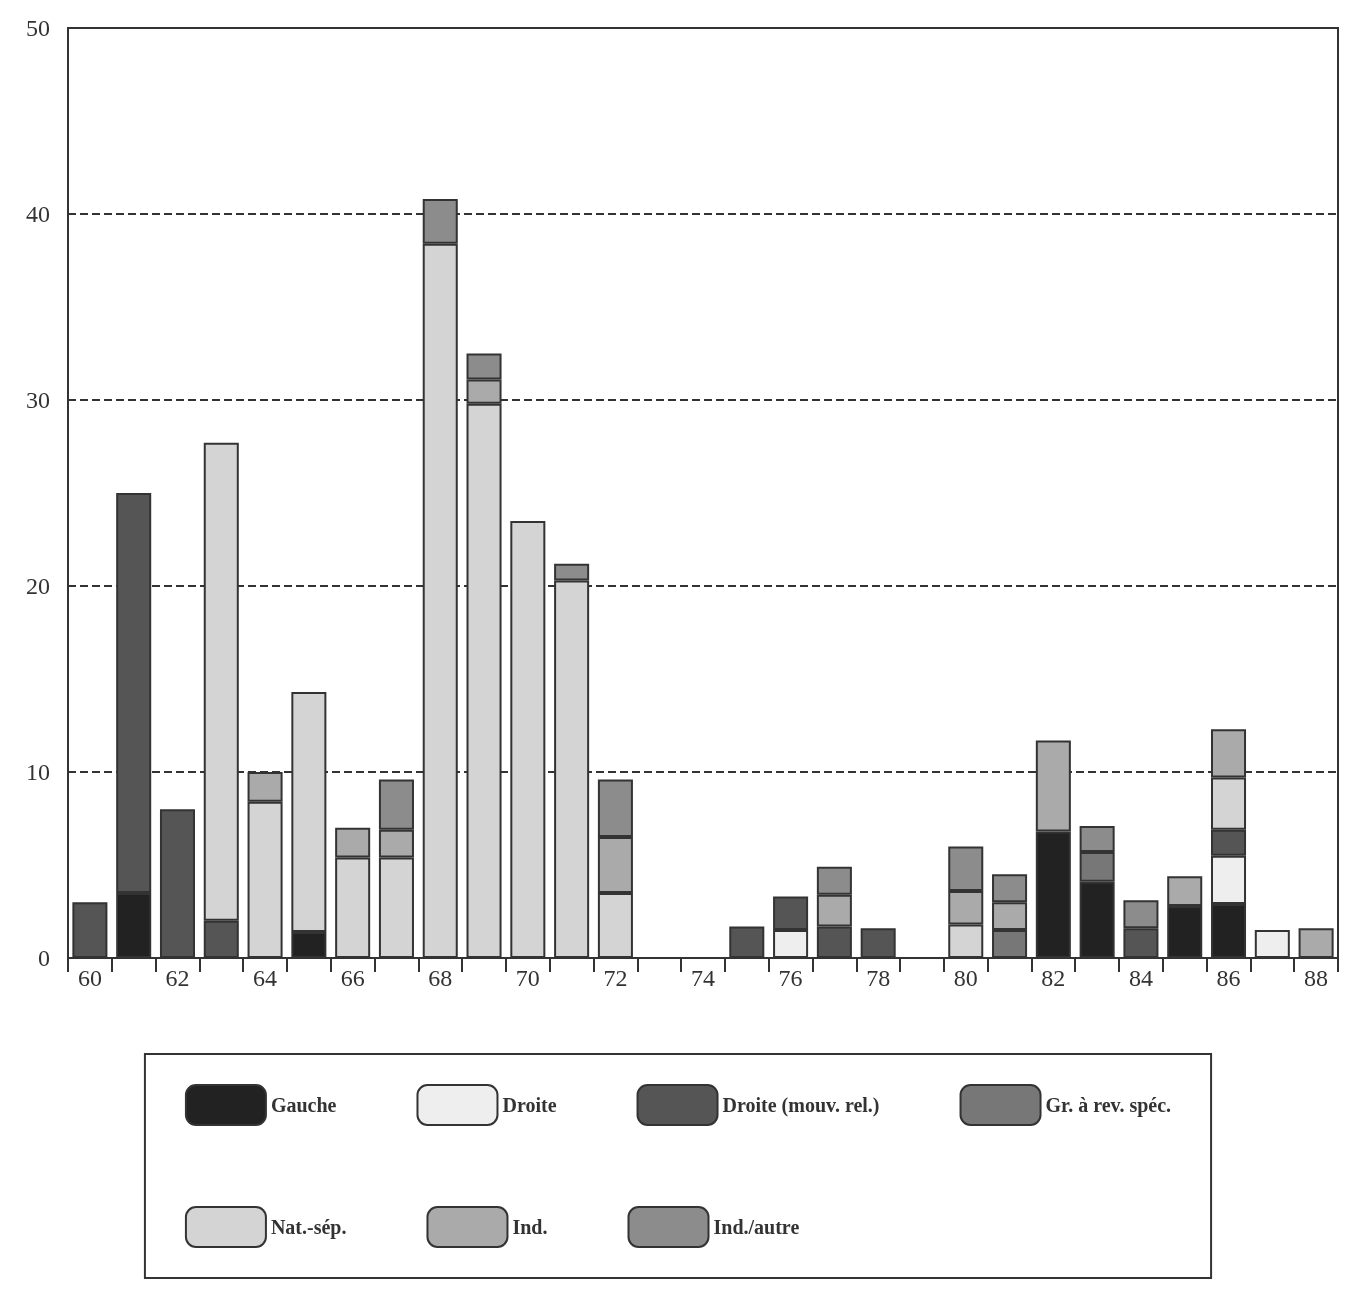  I want to click on x-tick-label: 70, so click(527, 978).